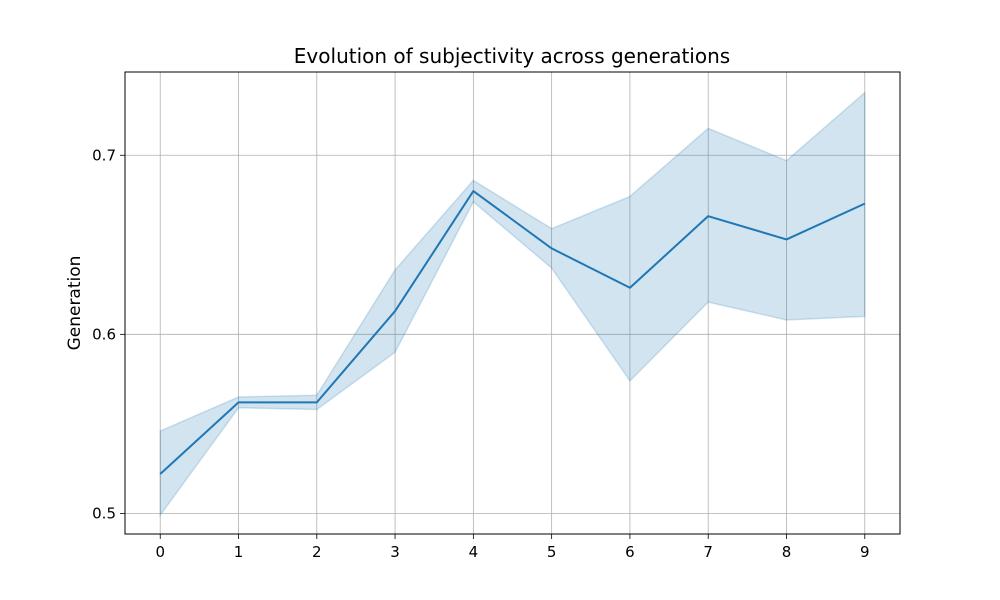 The width and height of the screenshot is (1000, 600). Describe the element at coordinates (708, 552) in the screenshot. I see `x-tick-label: 7` at that location.